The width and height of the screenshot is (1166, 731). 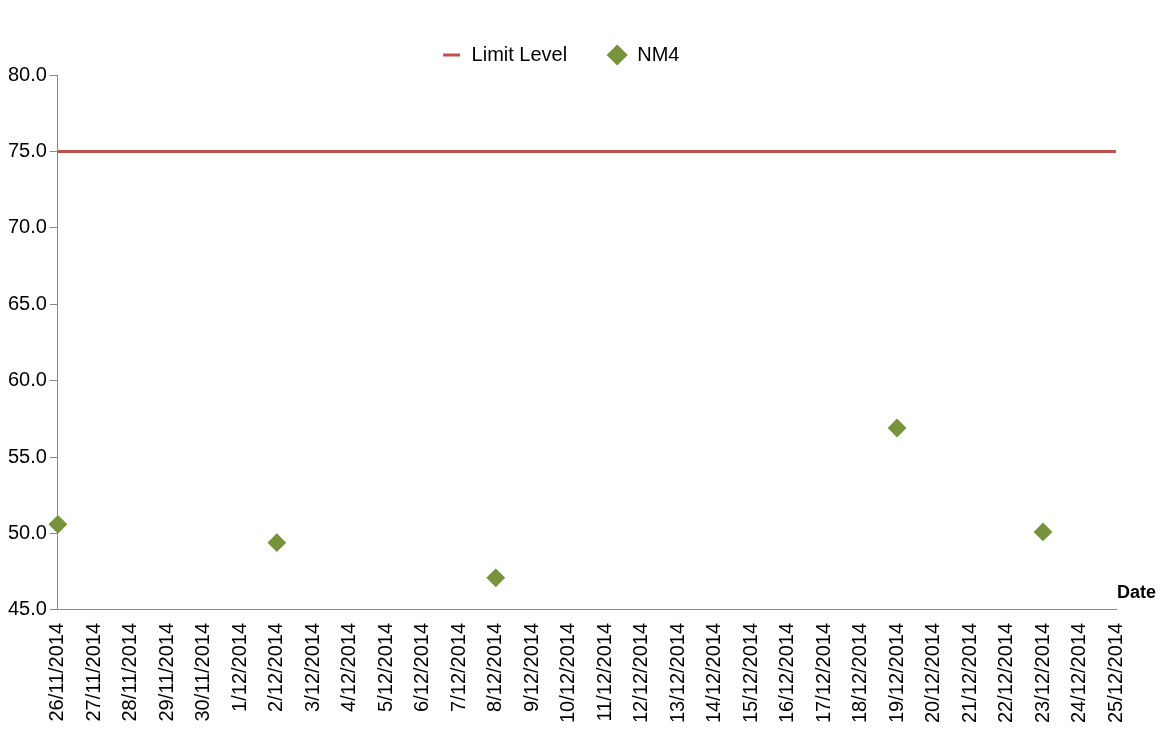 I want to click on x-tick-label: 12/12/2014, so click(x=640, y=673).